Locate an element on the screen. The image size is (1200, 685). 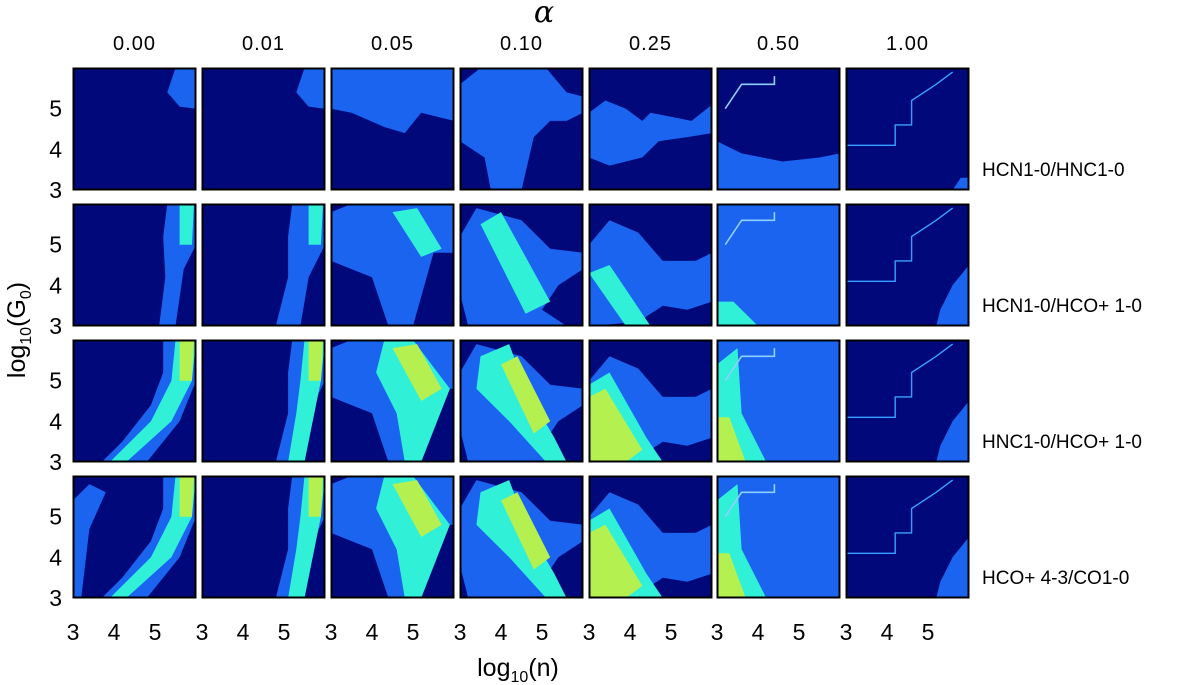
x-tick-labels: 3 4 5 3 4 5 3 4 5 3 4 5 3 4 5 3 4 5 3 4 5 is located at coordinates (501, 632).